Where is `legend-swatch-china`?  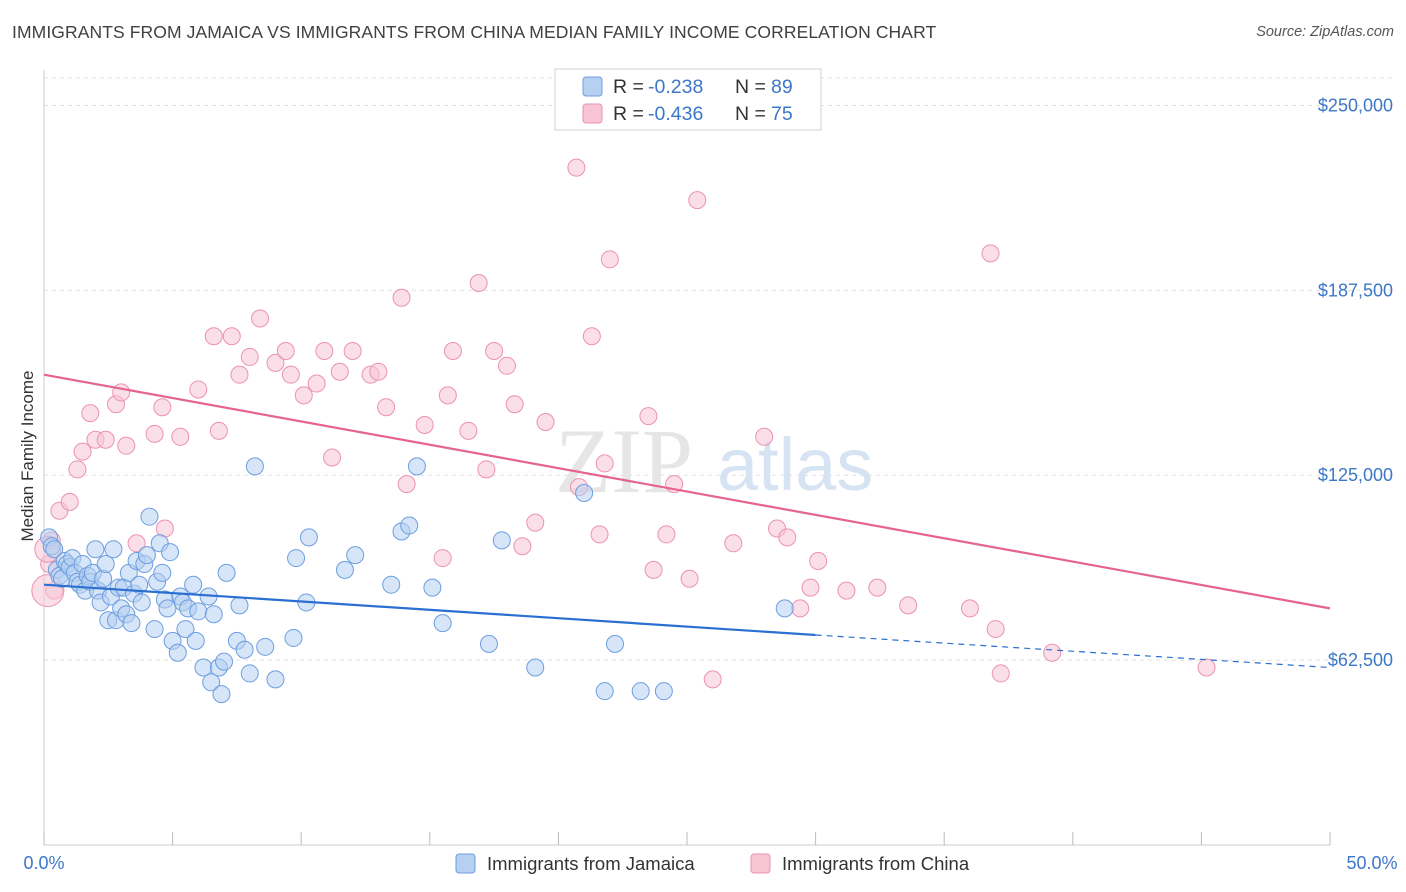 legend-swatch-china is located at coordinates (592, 113).